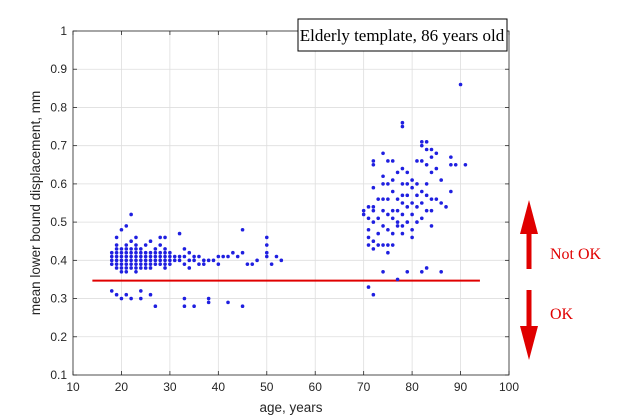 The width and height of the screenshot is (624, 420). Describe the element at coordinates (267, 387) in the screenshot. I see `x-tick-label: 50` at that location.